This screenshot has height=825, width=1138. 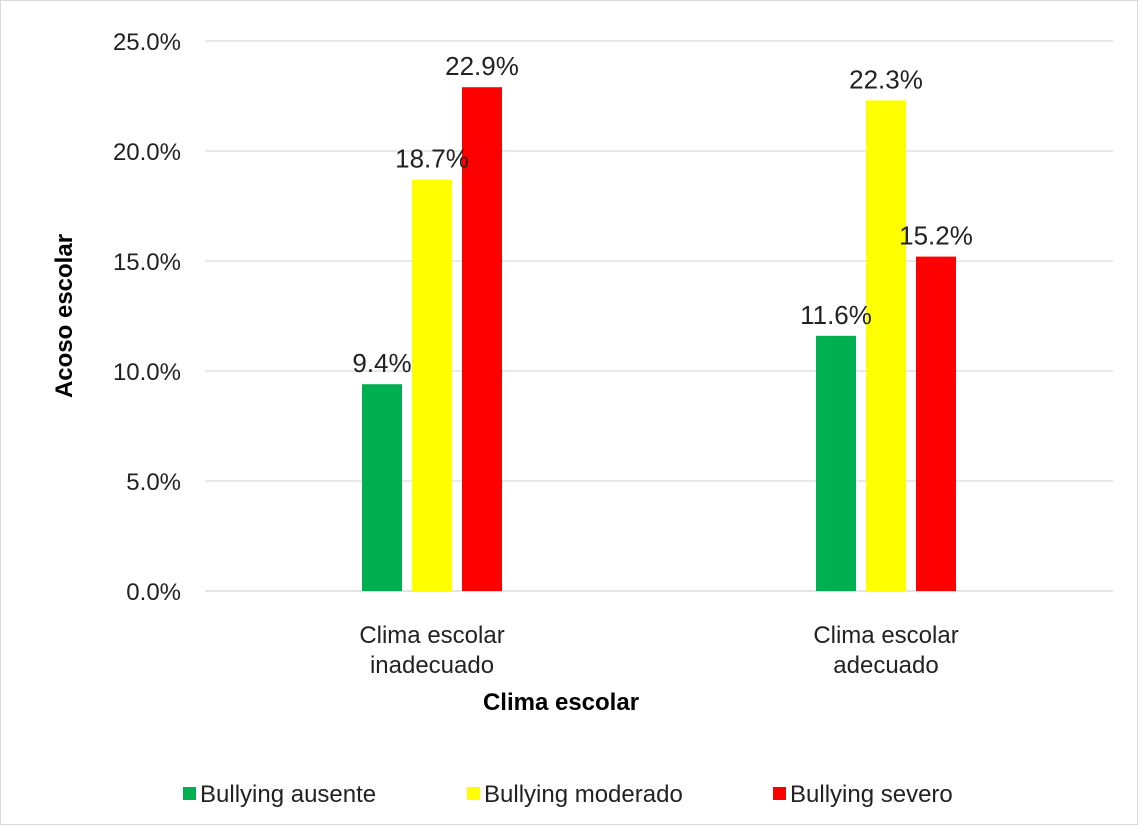 What do you see at coordinates (583, 794) in the screenshot?
I see `legend-label: Bullying moderado` at bounding box center [583, 794].